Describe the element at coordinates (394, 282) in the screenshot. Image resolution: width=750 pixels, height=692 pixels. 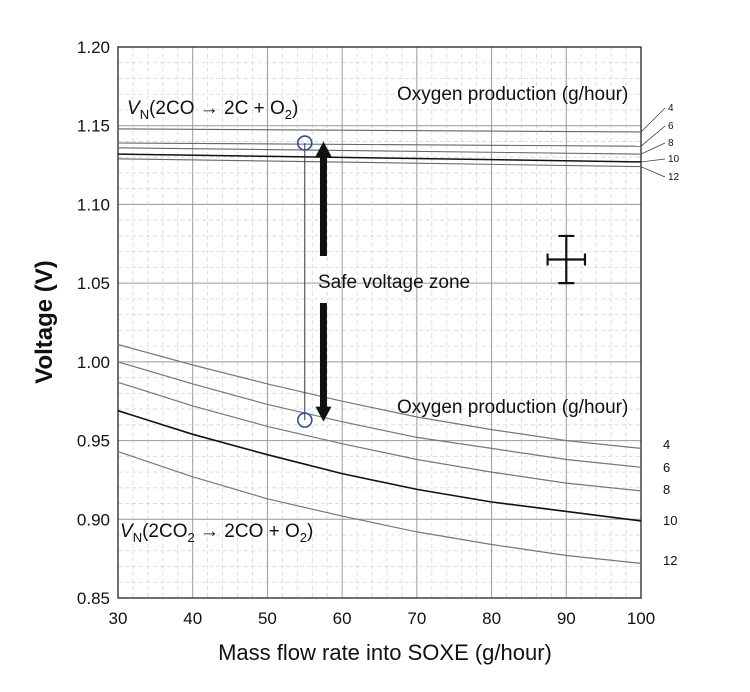
I see `safe-zone-label: Safe voltage zone` at that location.